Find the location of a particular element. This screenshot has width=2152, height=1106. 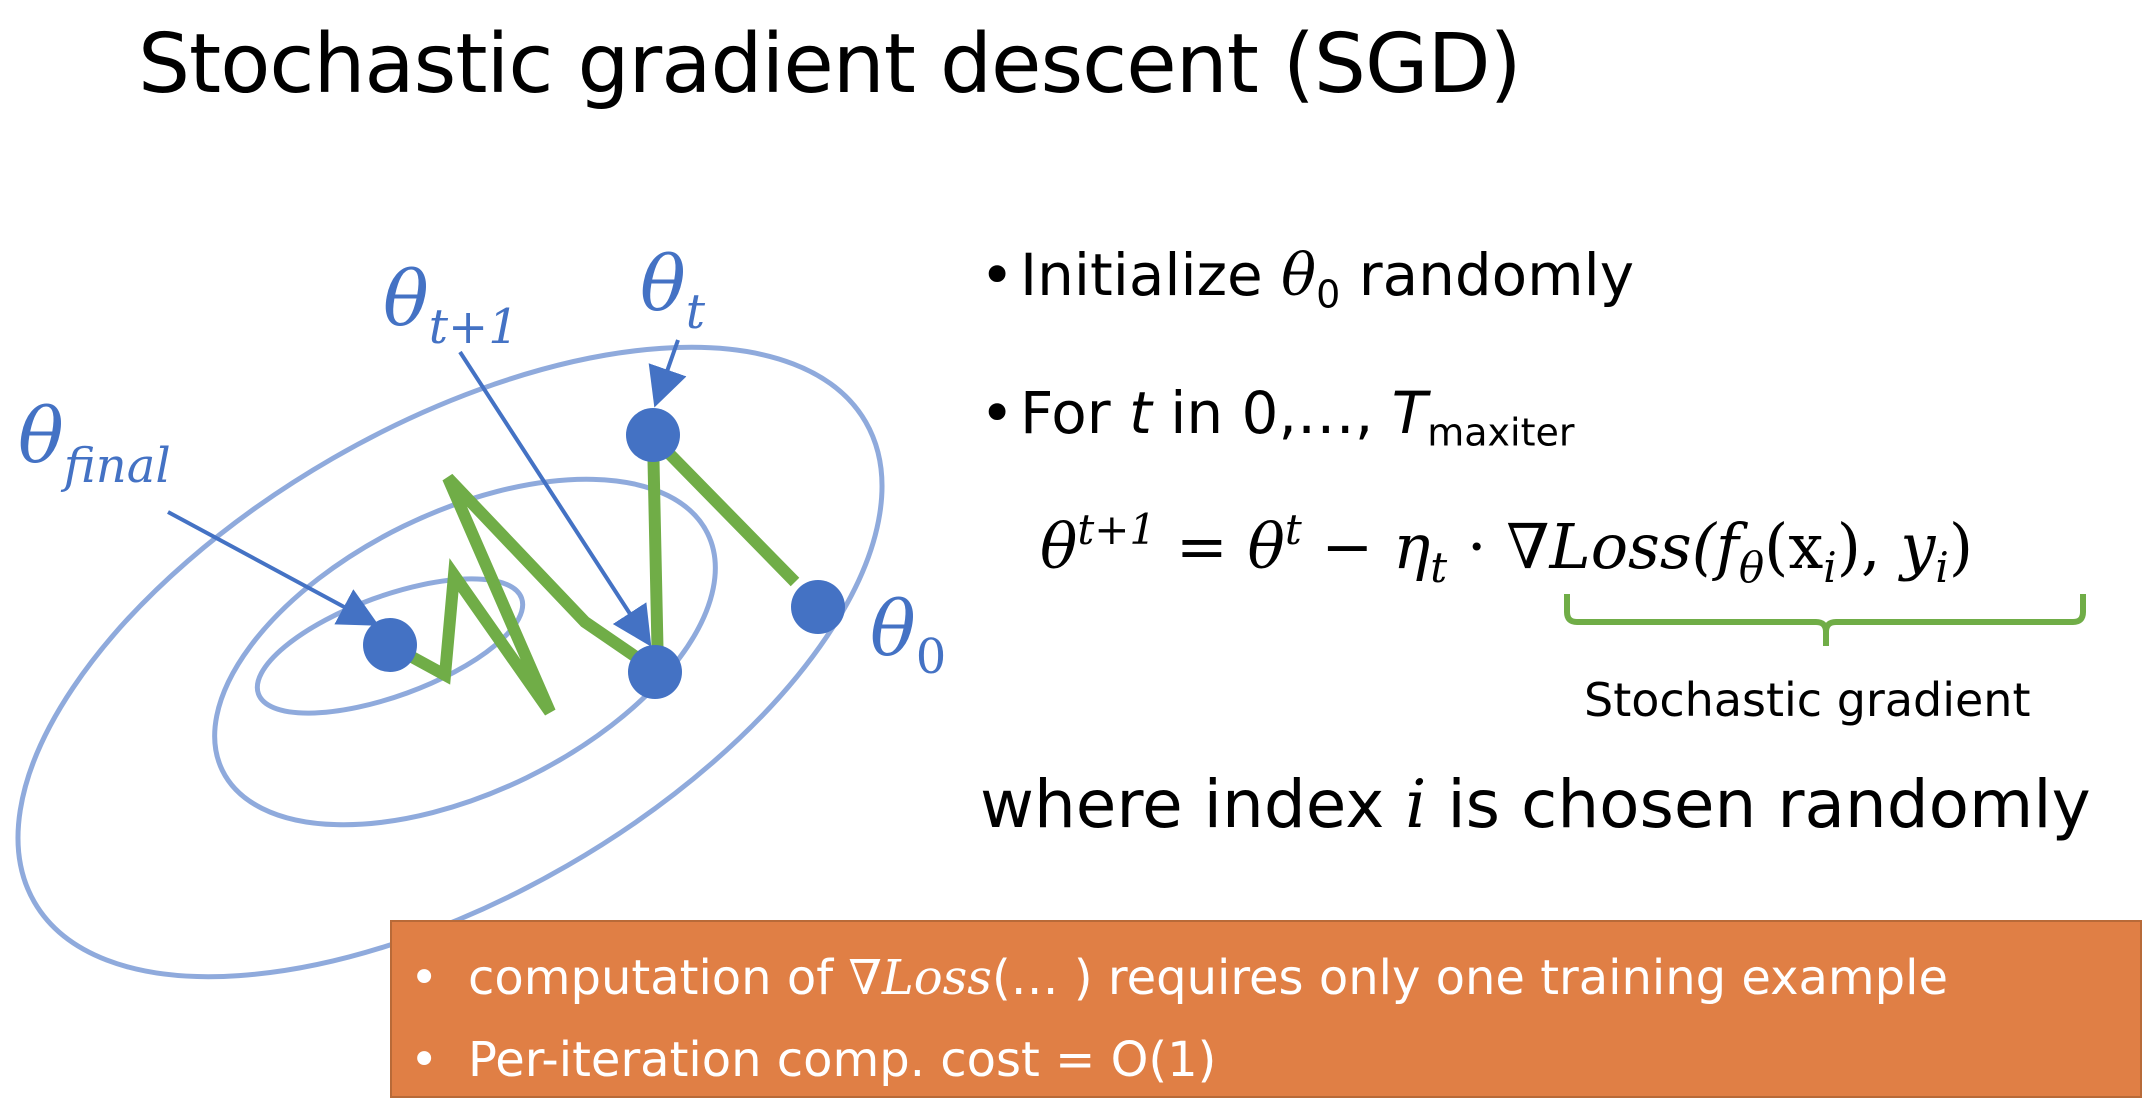

bullet-for-loop: •For t in 0,…, Tmaxiter is located at coordinates (1277, 417).